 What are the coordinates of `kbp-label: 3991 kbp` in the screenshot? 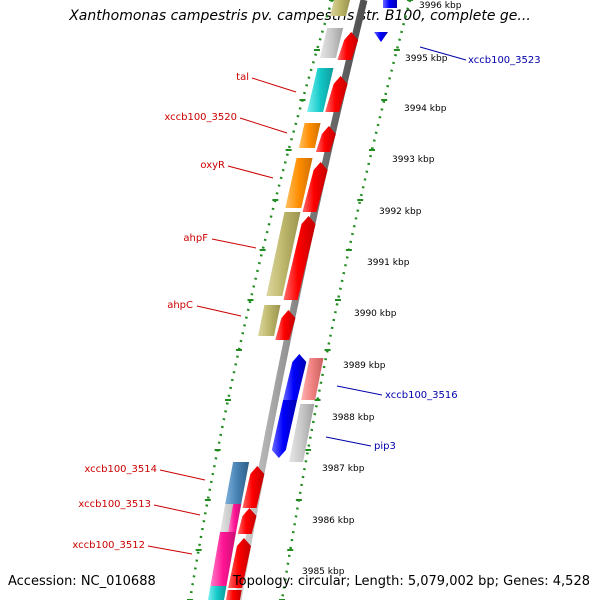 It's located at (388, 263).